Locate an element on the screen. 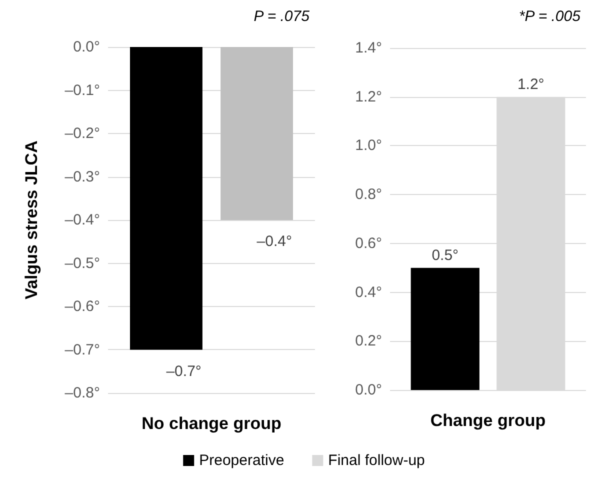 Image resolution: width=608 pixels, height=479 pixels. y-tick-label: 0.2° is located at coordinates (368, 341).